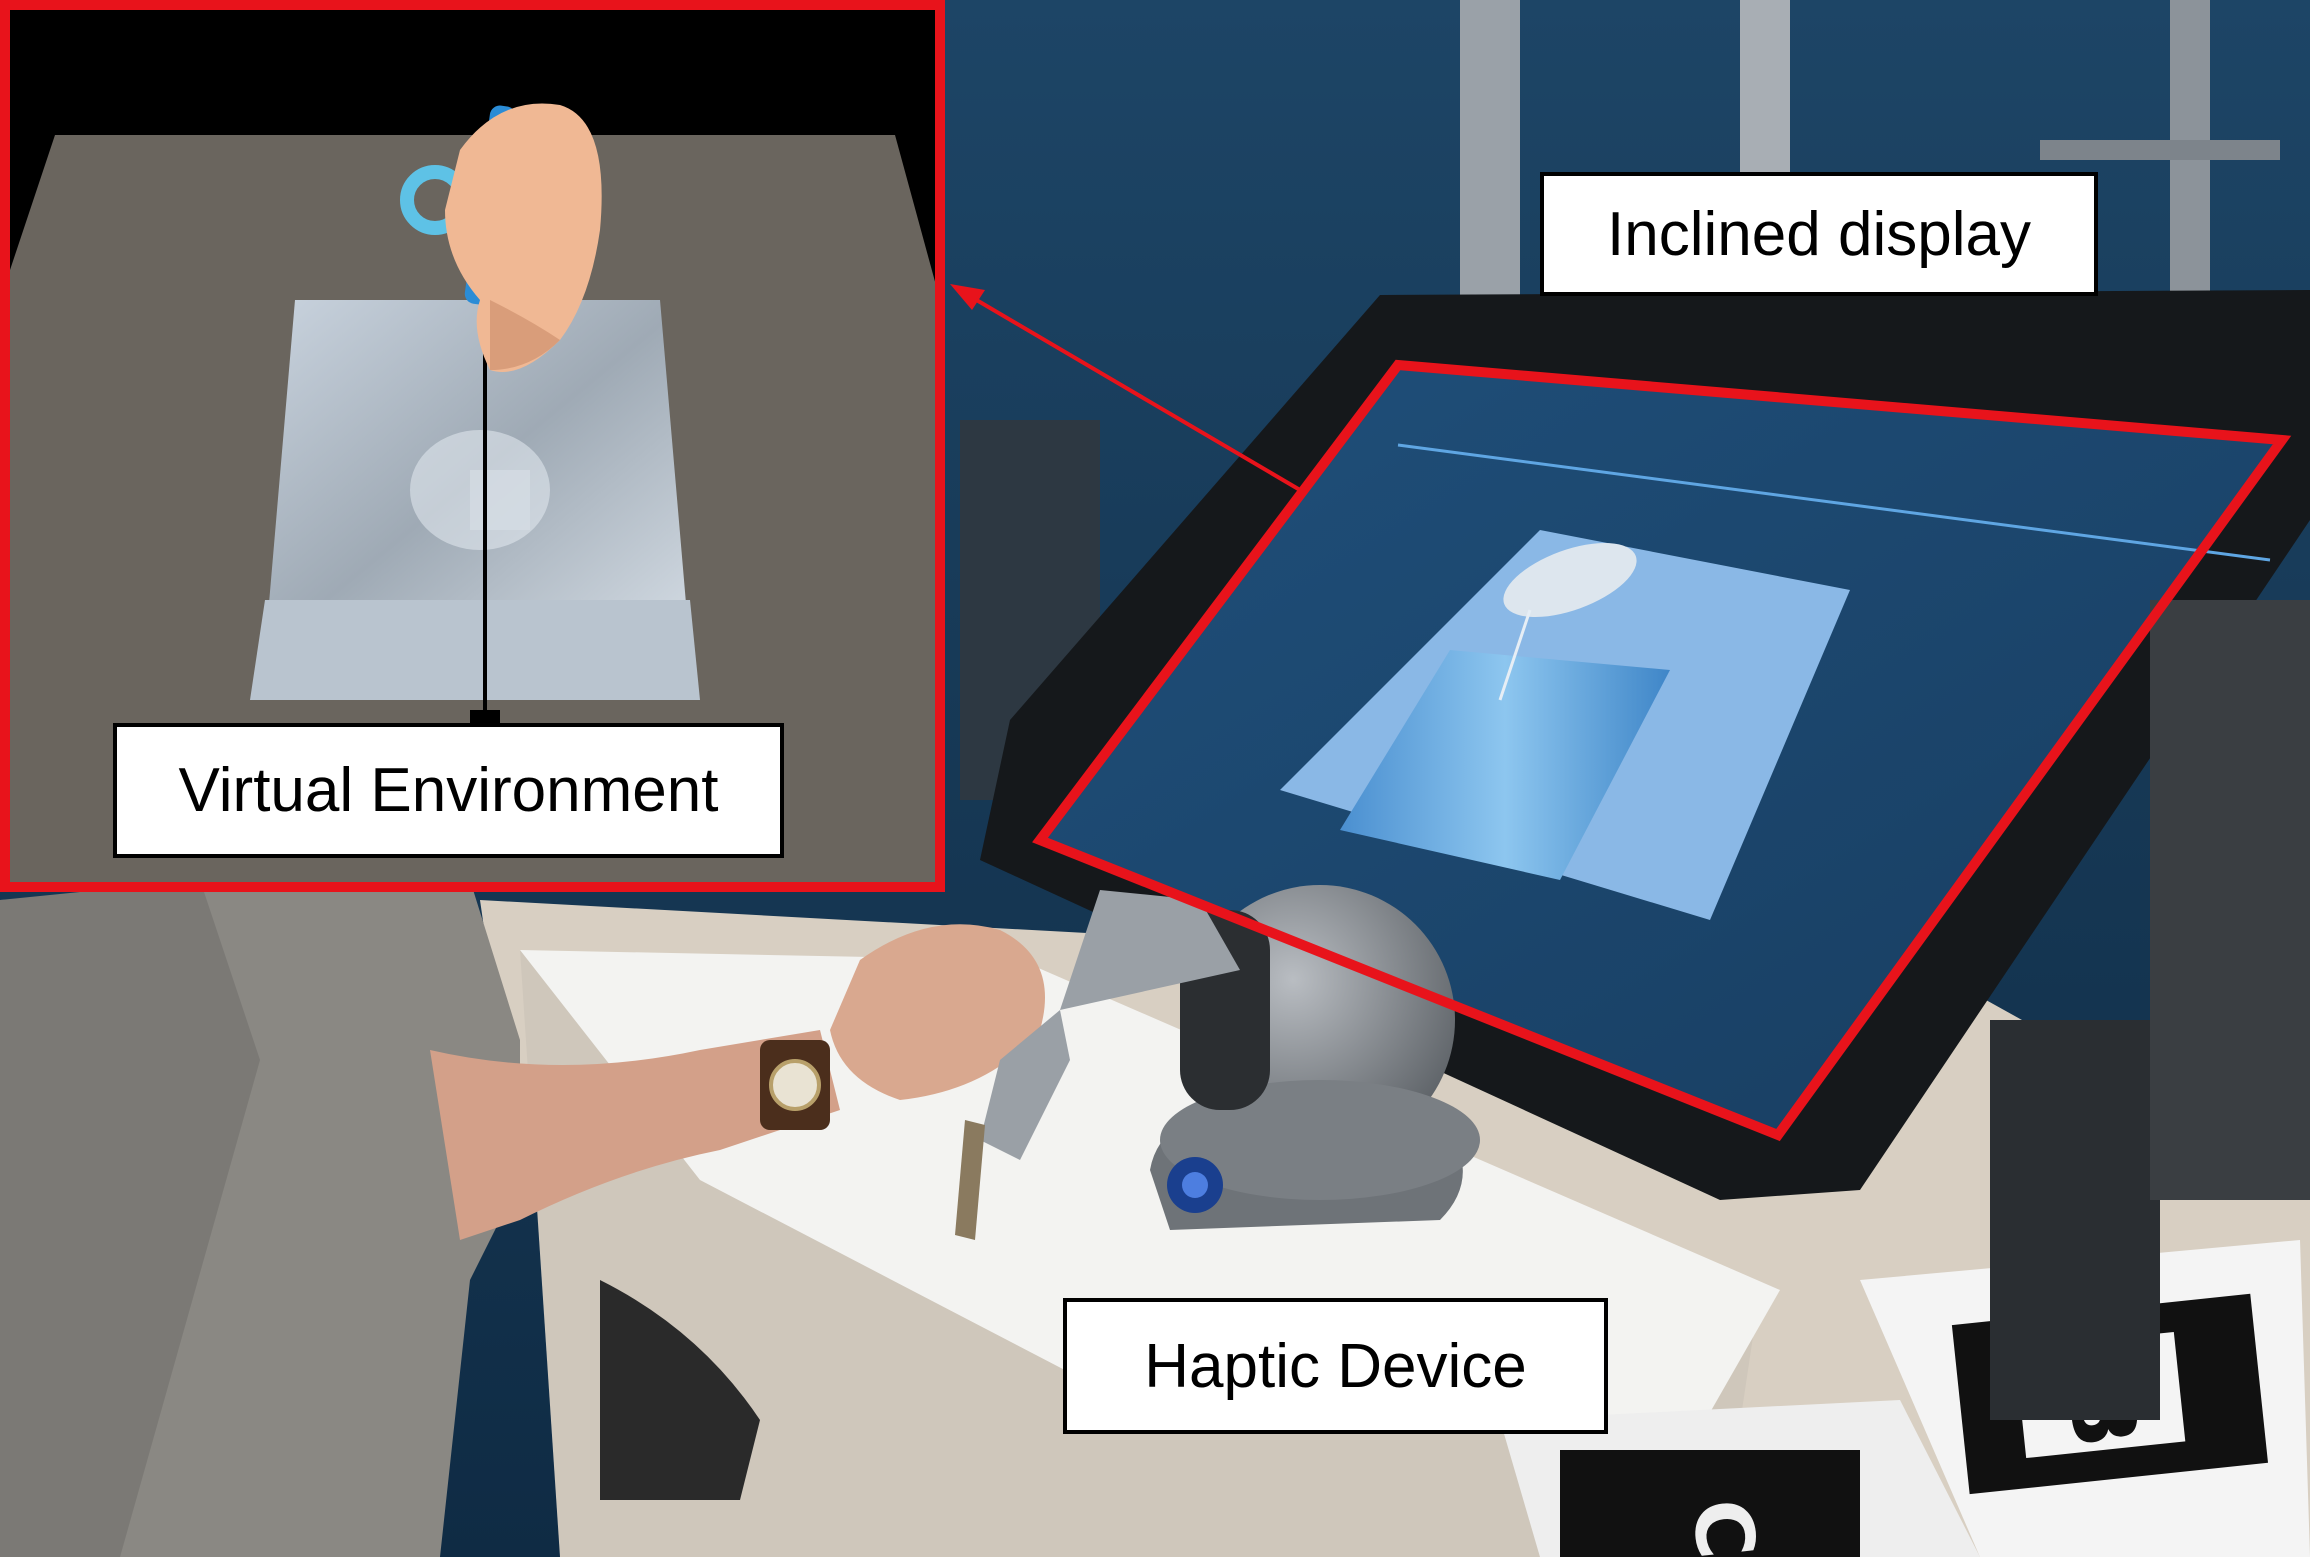 This screenshot has height=1557, width=2310. Describe the element at coordinates (1217, 1062) in the screenshot. I see `haptic-device` at that location.